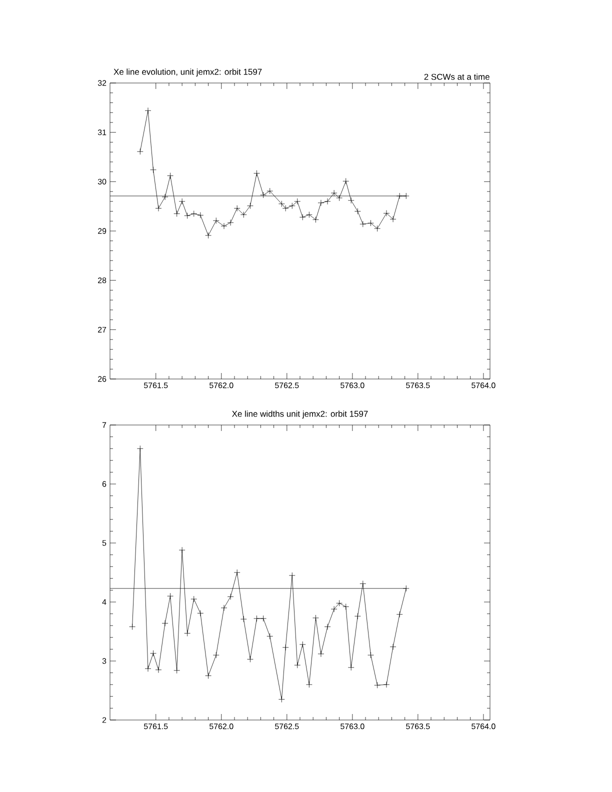  I want to click on chart-subtitle: 2 SCWs at a time, so click(457, 77).